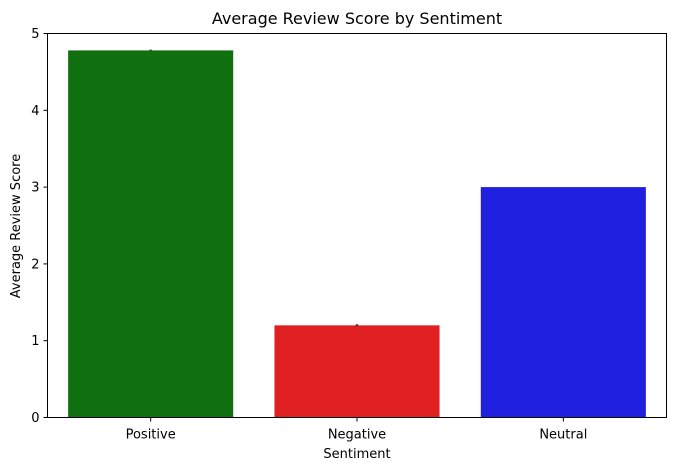 Image resolution: width=678 pixels, height=470 pixels. I want to click on y-tick-label-1: 1, so click(35, 341).